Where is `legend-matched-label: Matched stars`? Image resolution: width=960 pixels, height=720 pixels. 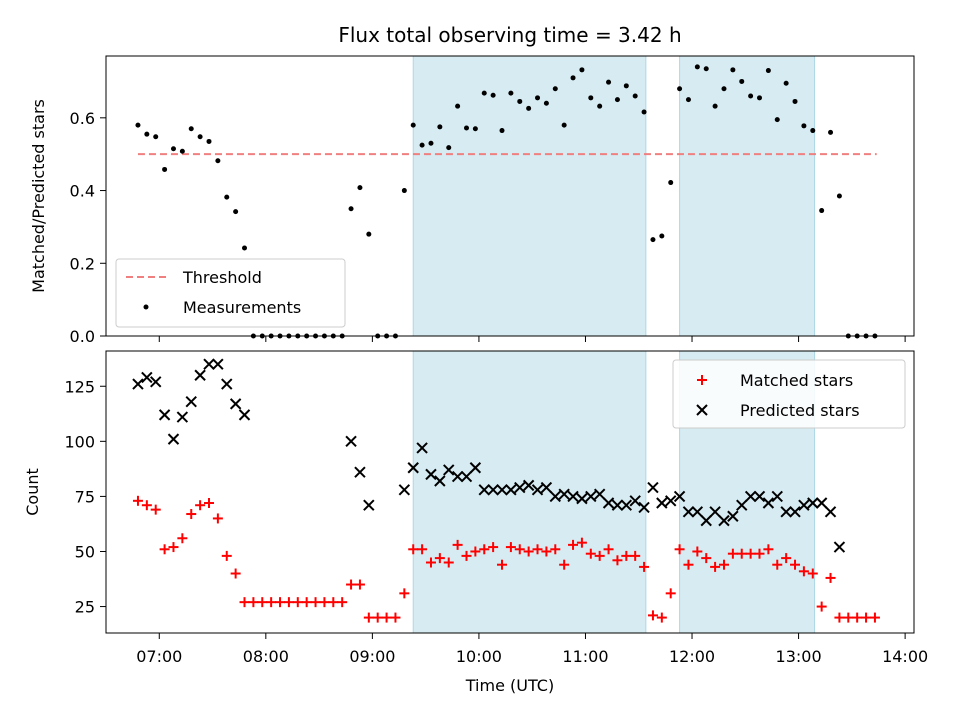 legend-matched-label: Matched stars is located at coordinates (796, 380).